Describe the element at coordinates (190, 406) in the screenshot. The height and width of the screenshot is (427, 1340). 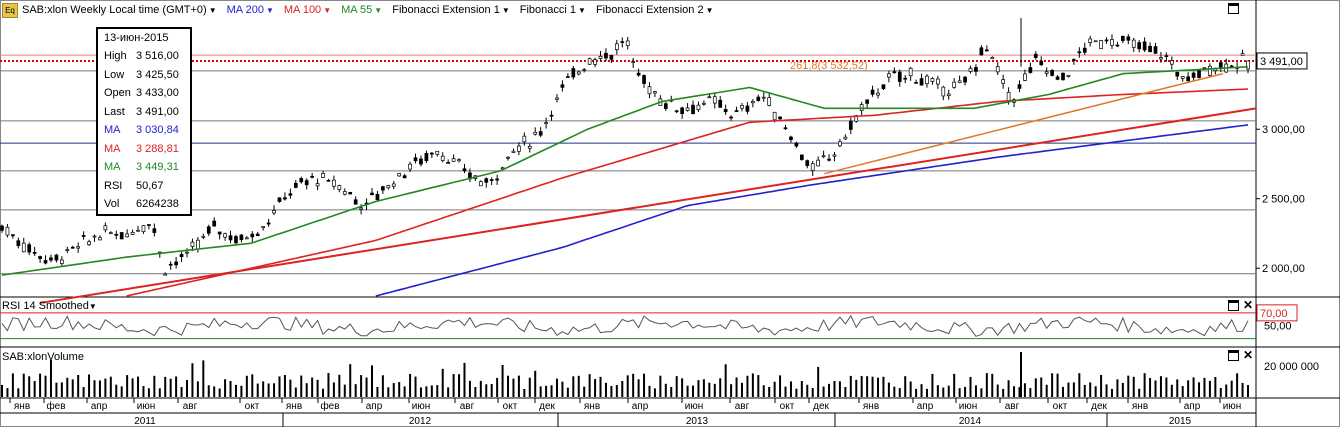
I see `month-label: авг` at that location.